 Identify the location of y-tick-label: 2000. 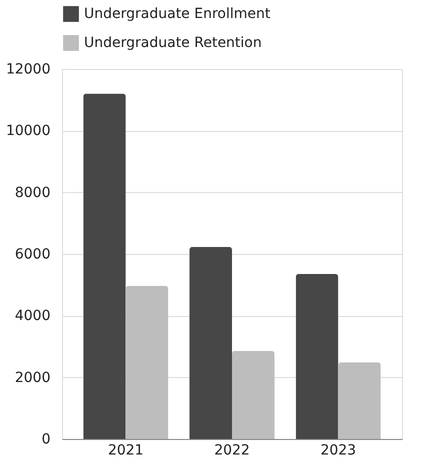
(32, 378).